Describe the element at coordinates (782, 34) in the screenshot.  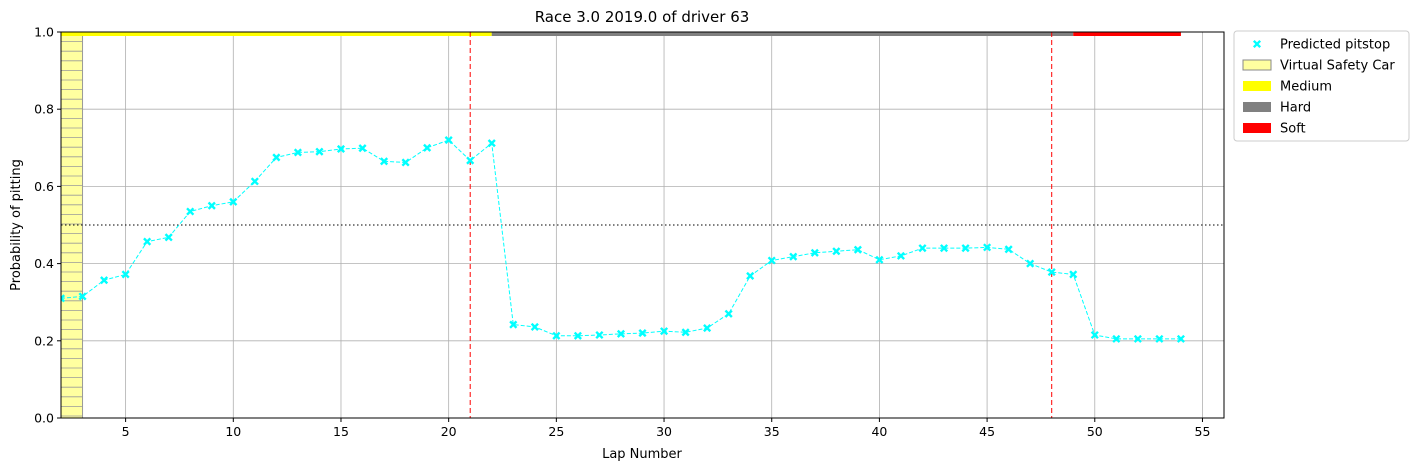
I see `stint-bar-hard` at that location.